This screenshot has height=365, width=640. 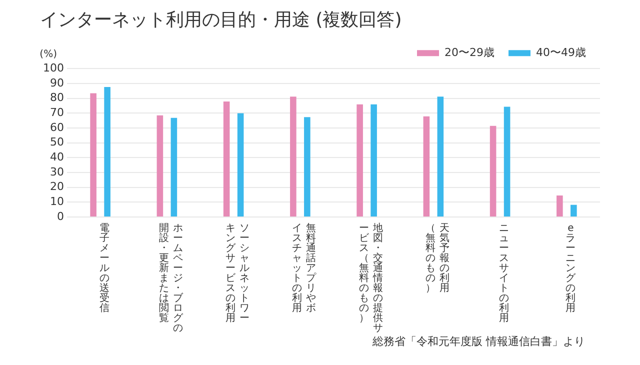 I want to click on y-tick-label: 60, so click(x=57, y=127).